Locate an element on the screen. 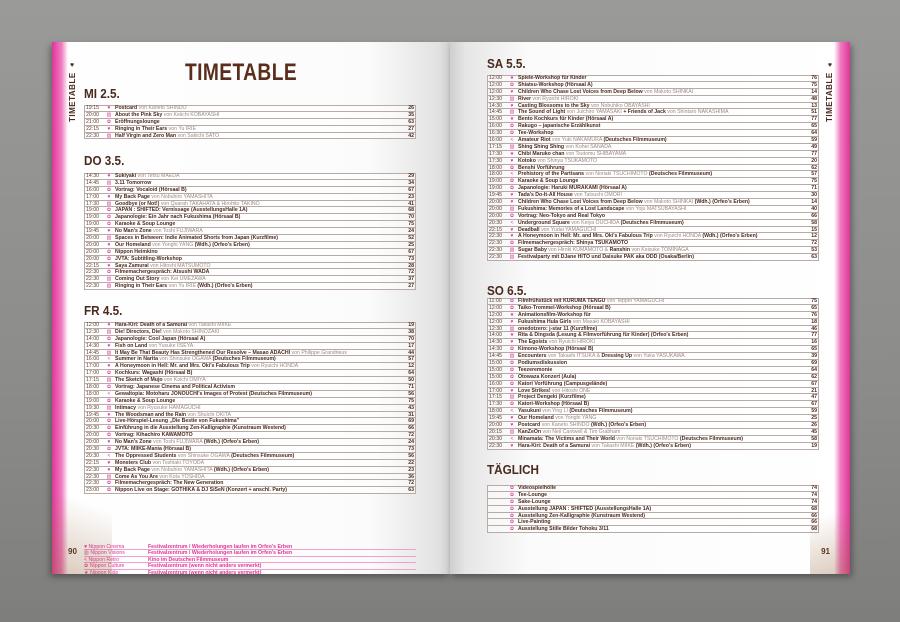 The height and width of the screenshot is (622, 900). event-credit: von Toshi FUJIWARA is located at coordinates (177, 231).